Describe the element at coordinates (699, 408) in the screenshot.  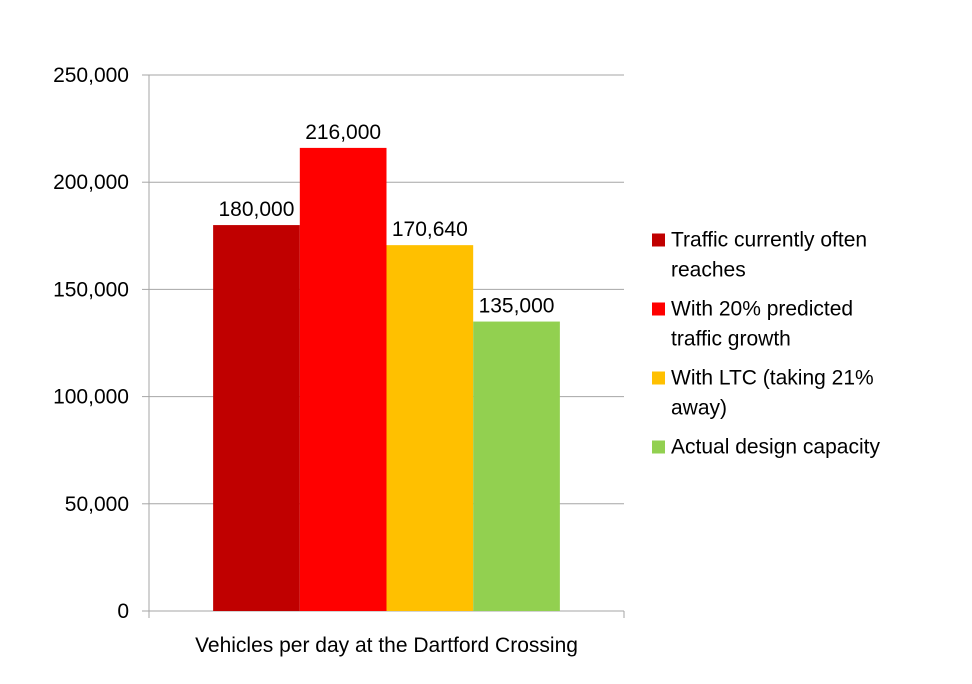
I see `legend-label: away)` at that location.